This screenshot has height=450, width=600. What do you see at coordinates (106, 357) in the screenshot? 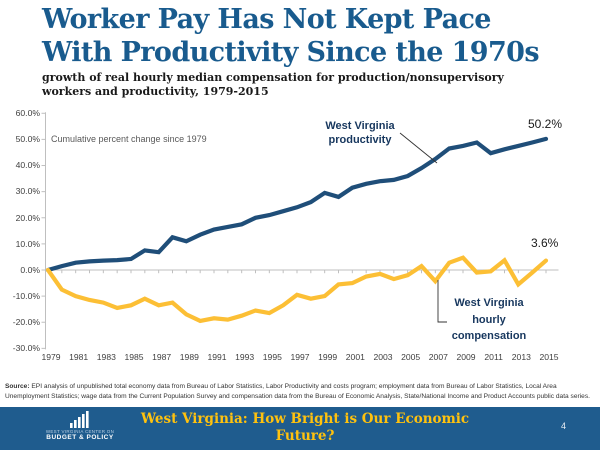
I see `x-tick-label: 1983` at bounding box center [106, 357].